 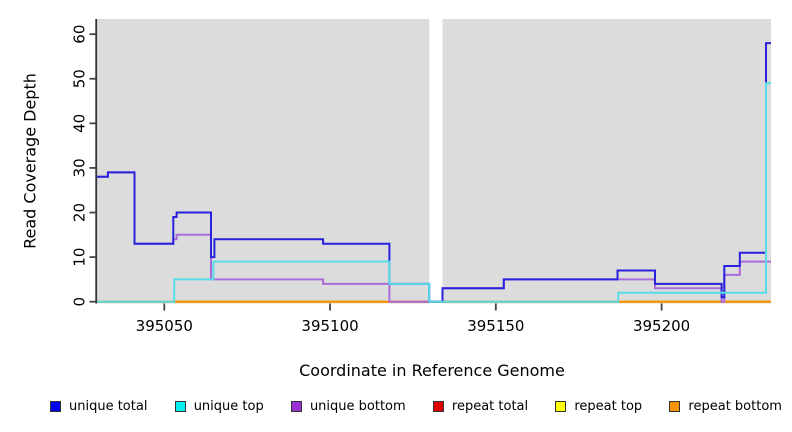 What do you see at coordinates (80, 257) in the screenshot?
I see `y-tick-label: 10` at bounding box center [80, 257].